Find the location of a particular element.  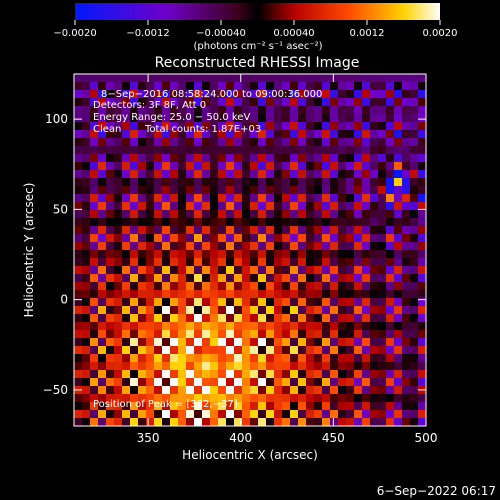

y-tick-label: −50 is located at coordinates (55, 390).